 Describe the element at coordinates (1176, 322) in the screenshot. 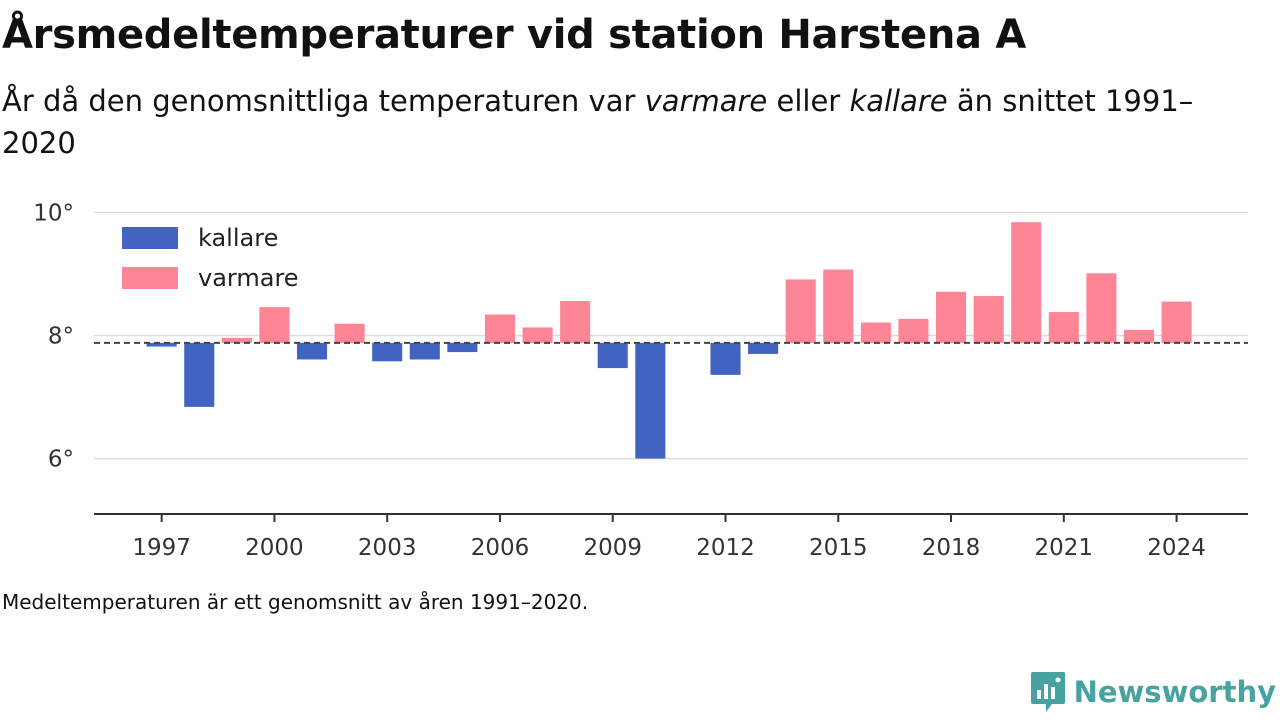

I see `bar-2024` at that location.